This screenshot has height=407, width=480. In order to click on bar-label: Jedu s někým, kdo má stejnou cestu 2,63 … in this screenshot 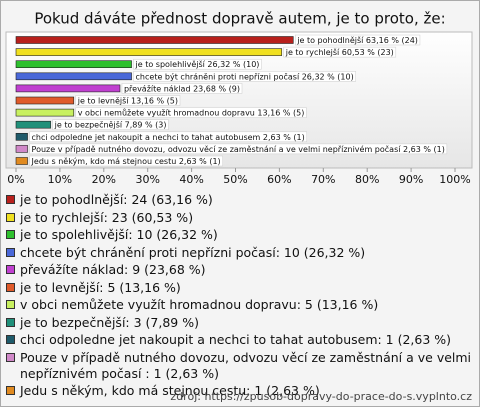, I will do `click(126, 161)`.